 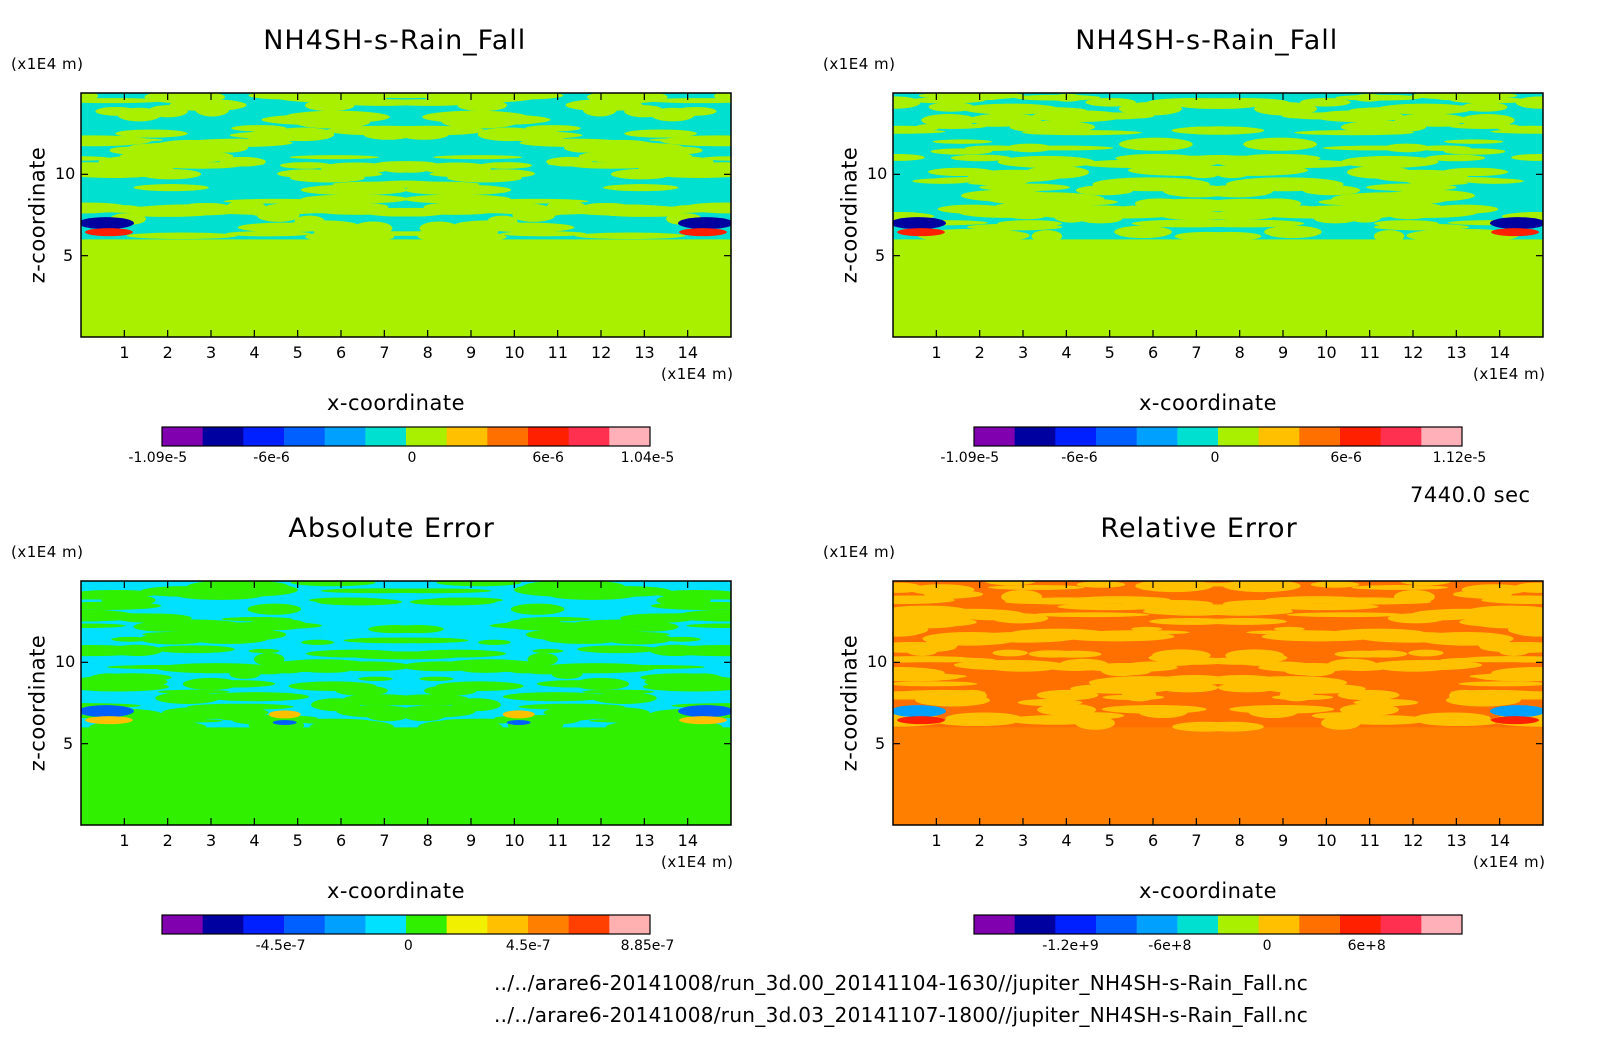 I want to click on x-tick-label: 11, so click(x=558, y=352).